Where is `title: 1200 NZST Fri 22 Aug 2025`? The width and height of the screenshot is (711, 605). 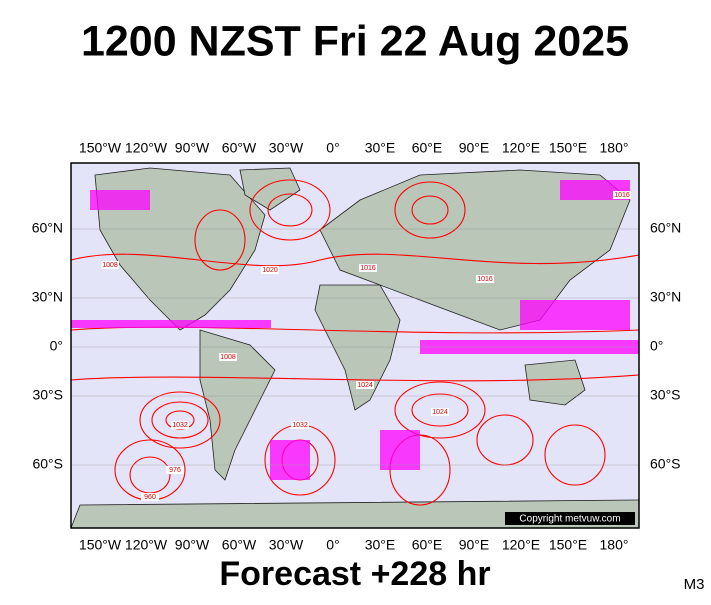
title: 1200 NZST Fri 22 Aug 2025 is located at coordinates (355, 41).